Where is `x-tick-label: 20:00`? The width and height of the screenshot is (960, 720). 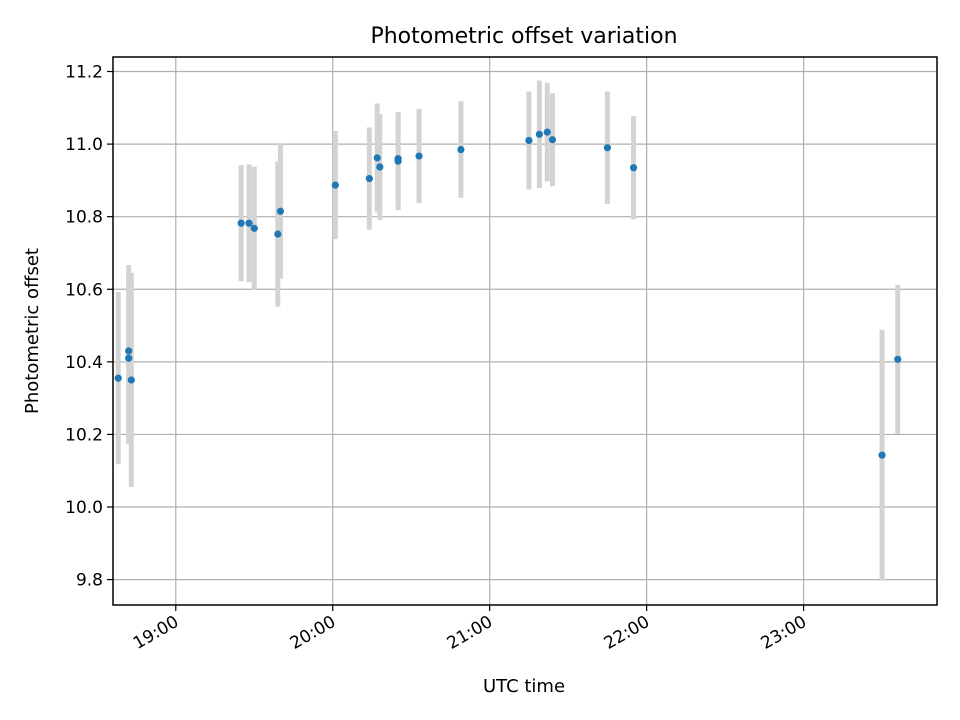 x-tick-label: 20:00 is located at coordinates (313, 633).